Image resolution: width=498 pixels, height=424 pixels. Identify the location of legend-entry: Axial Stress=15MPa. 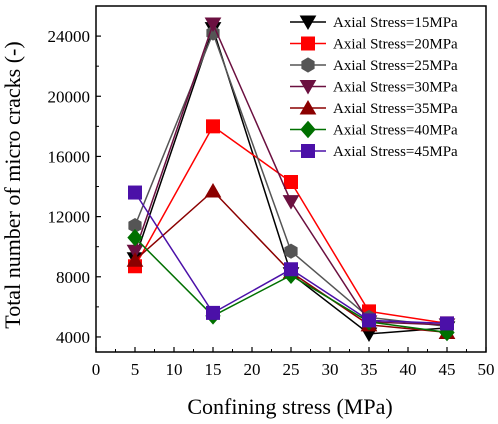
(374, 23).